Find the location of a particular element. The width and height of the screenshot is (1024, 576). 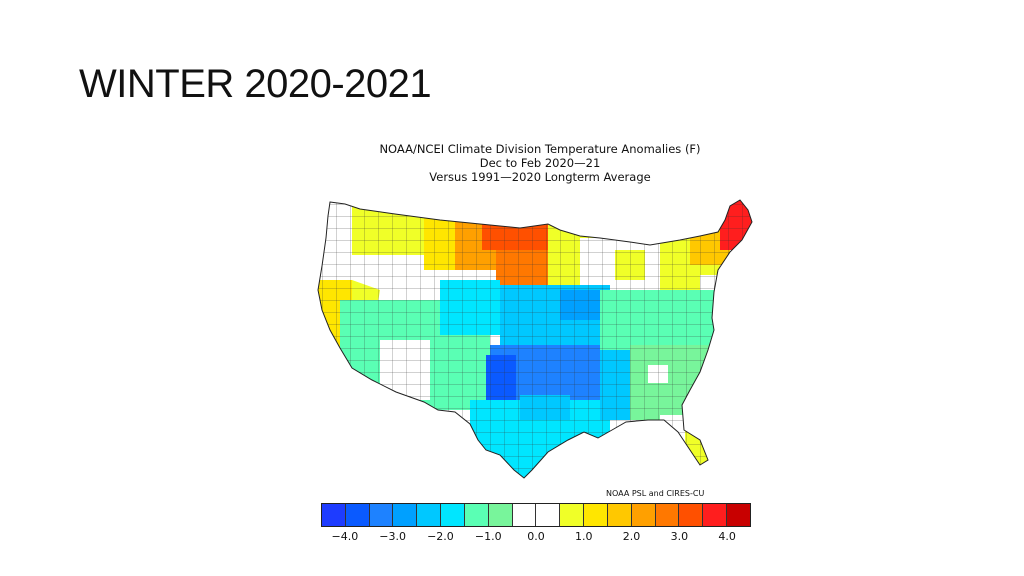

colorbar-tick-label: 3.0 is located at coordinates (679, 536).